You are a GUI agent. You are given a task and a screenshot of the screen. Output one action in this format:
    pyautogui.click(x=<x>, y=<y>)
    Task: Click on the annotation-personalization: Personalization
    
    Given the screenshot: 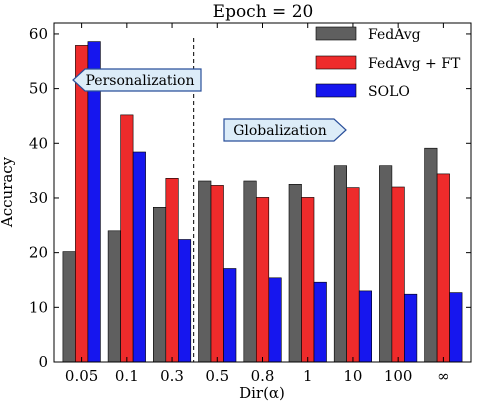 What is the action you would take?
    pyautogui.click(x=137, y=80)
    